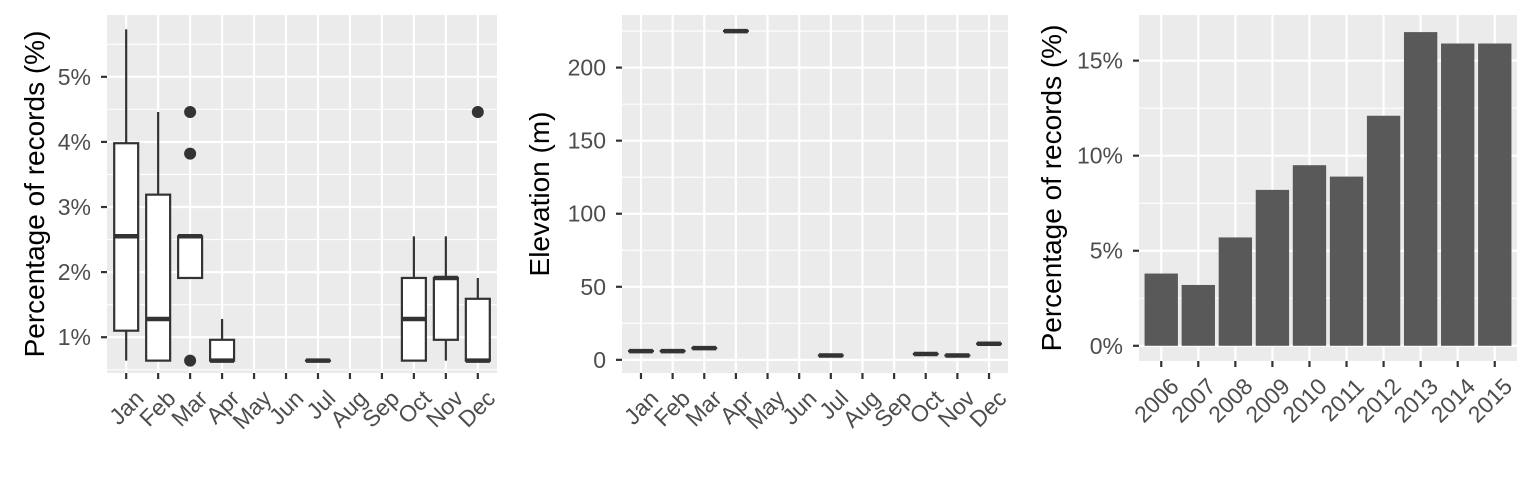 This screenshot has width=1536, height=480. What do you see at coordinates (74, 142) in the screenshot?
I see `y-tick-label: 4%` at bounding box center [74, 142].